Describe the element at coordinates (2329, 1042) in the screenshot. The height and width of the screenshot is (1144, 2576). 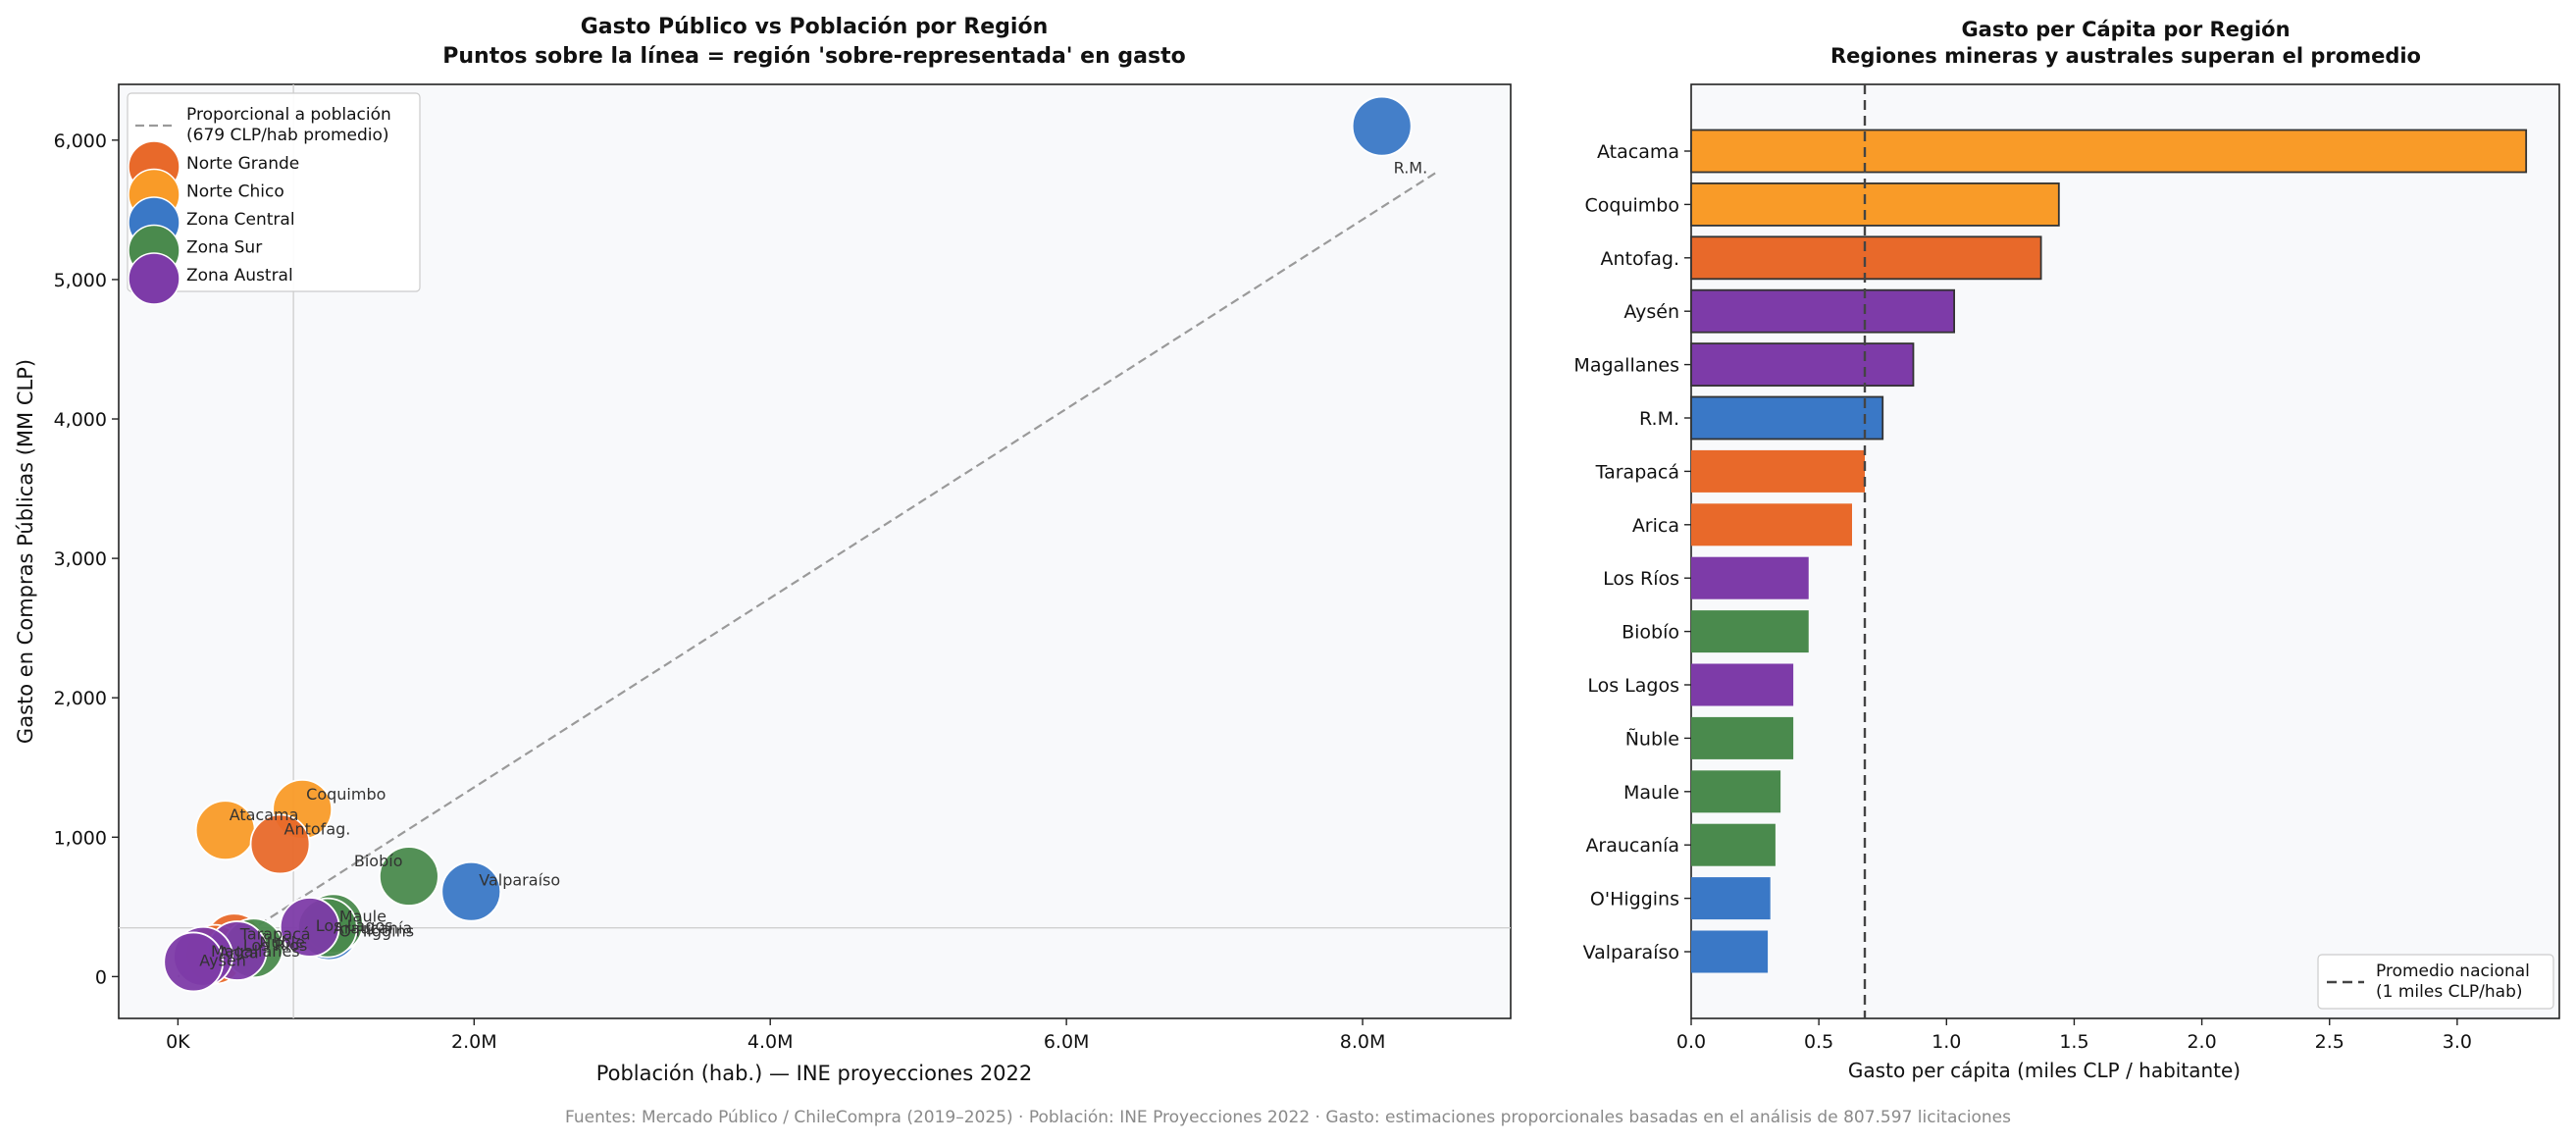
I see `bar-x-tick-label: 2.5` at that location.